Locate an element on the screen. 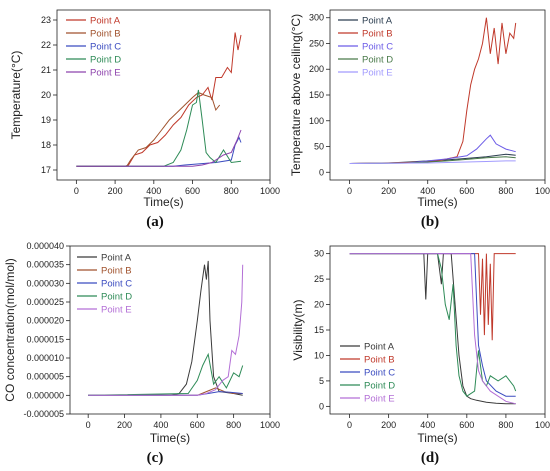 This screenshot has height=471, width=550. y-tick-label: 250 is located at coordinates (316, 43).